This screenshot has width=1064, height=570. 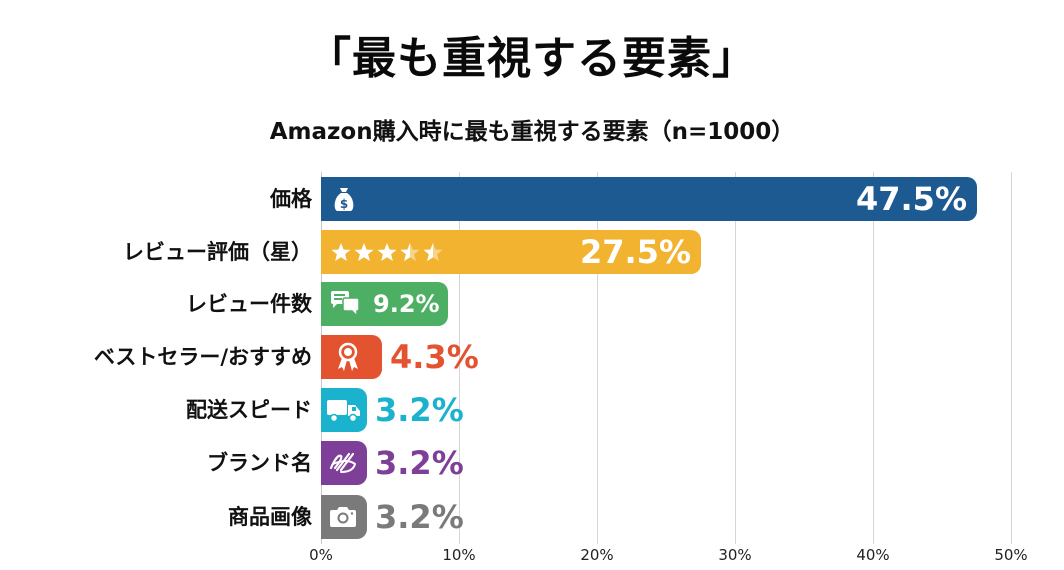 I want to click on bar-review-count: 9.2%, so click(x=384, y=304).